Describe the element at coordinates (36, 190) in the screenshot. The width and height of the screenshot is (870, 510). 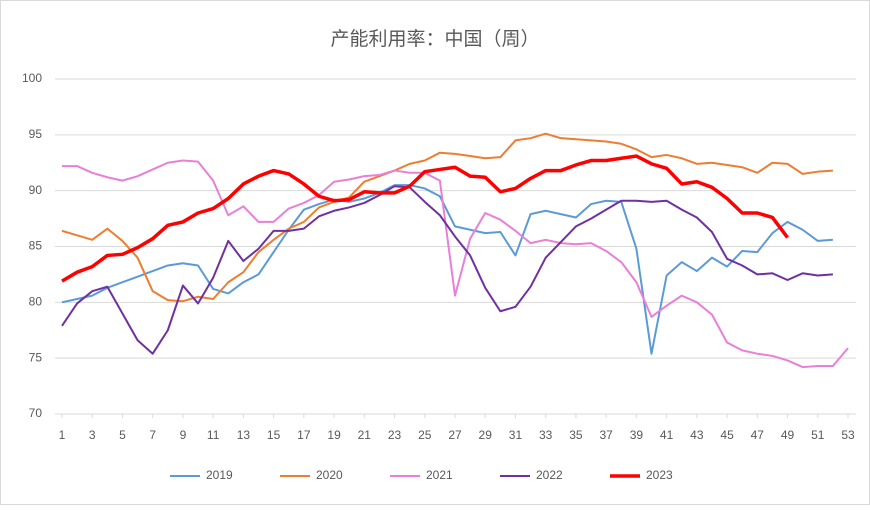
I see `y-tick-label: 90` at that location.